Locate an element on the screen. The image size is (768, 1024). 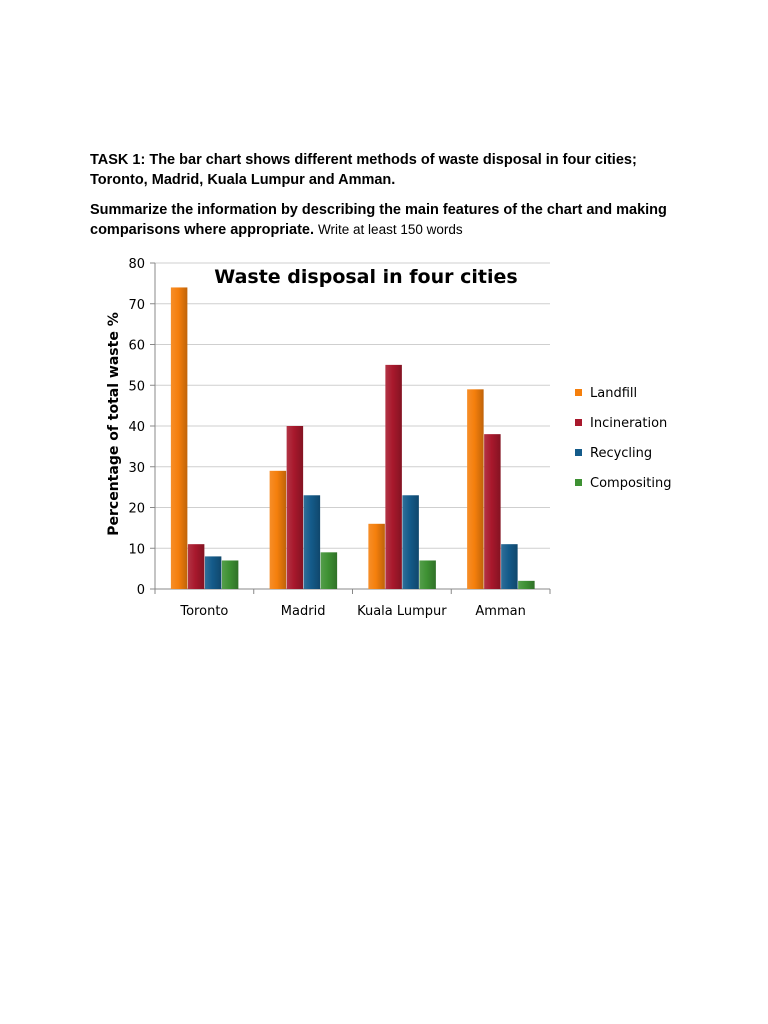
legend-label-compositing: Compositing is located at coordinates (631, 483).